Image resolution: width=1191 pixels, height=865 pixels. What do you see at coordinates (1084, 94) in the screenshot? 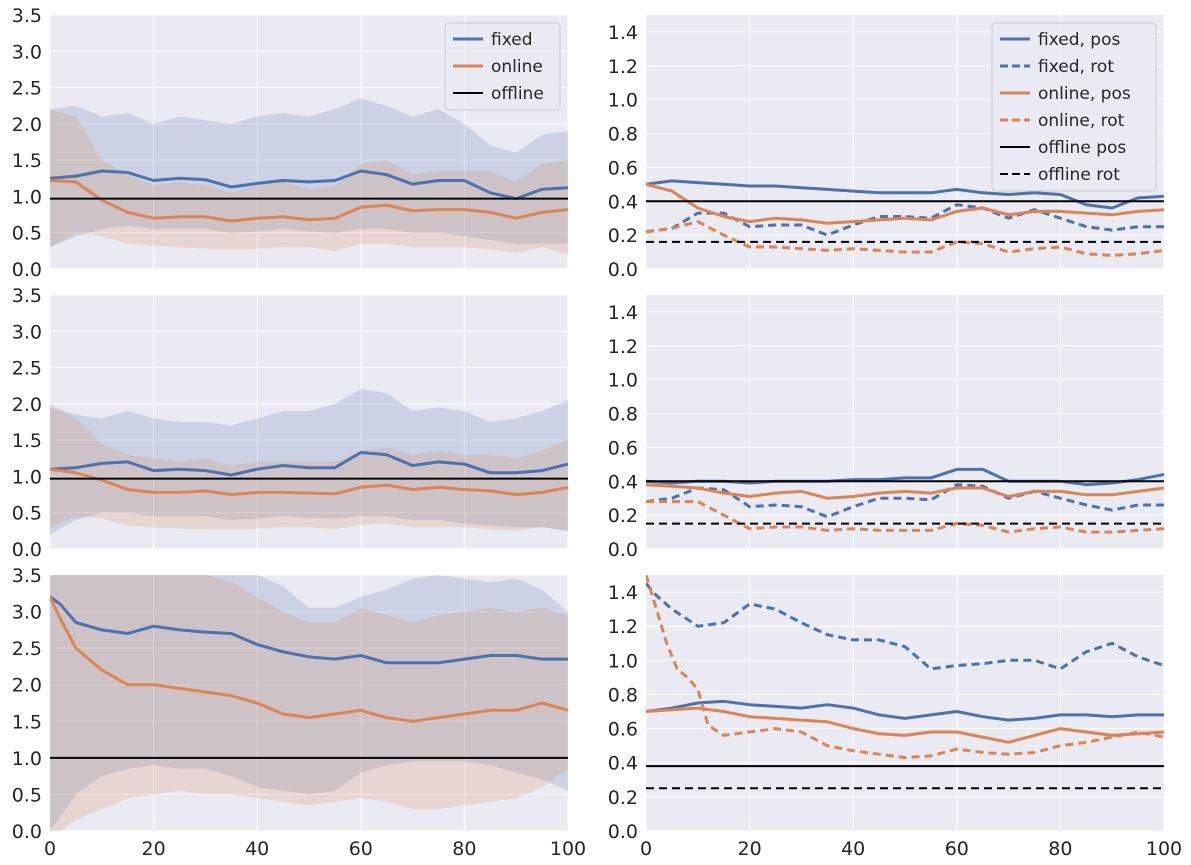
I see `legend-label: online, pos` at bounding box center [1084, 94].